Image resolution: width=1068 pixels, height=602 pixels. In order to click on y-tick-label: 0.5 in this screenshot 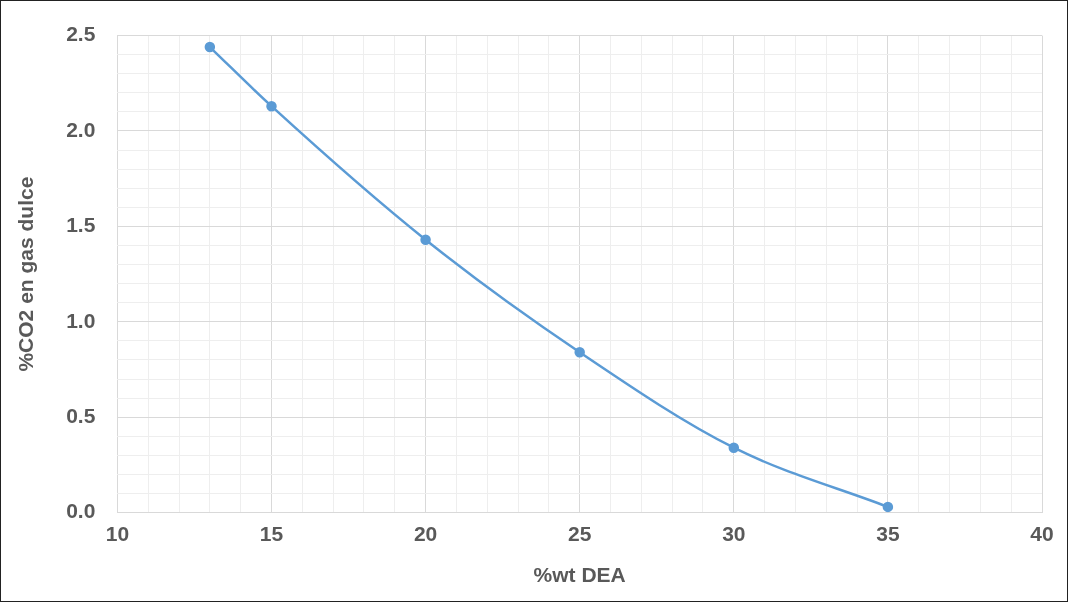, I will do `click(81, 415)`.